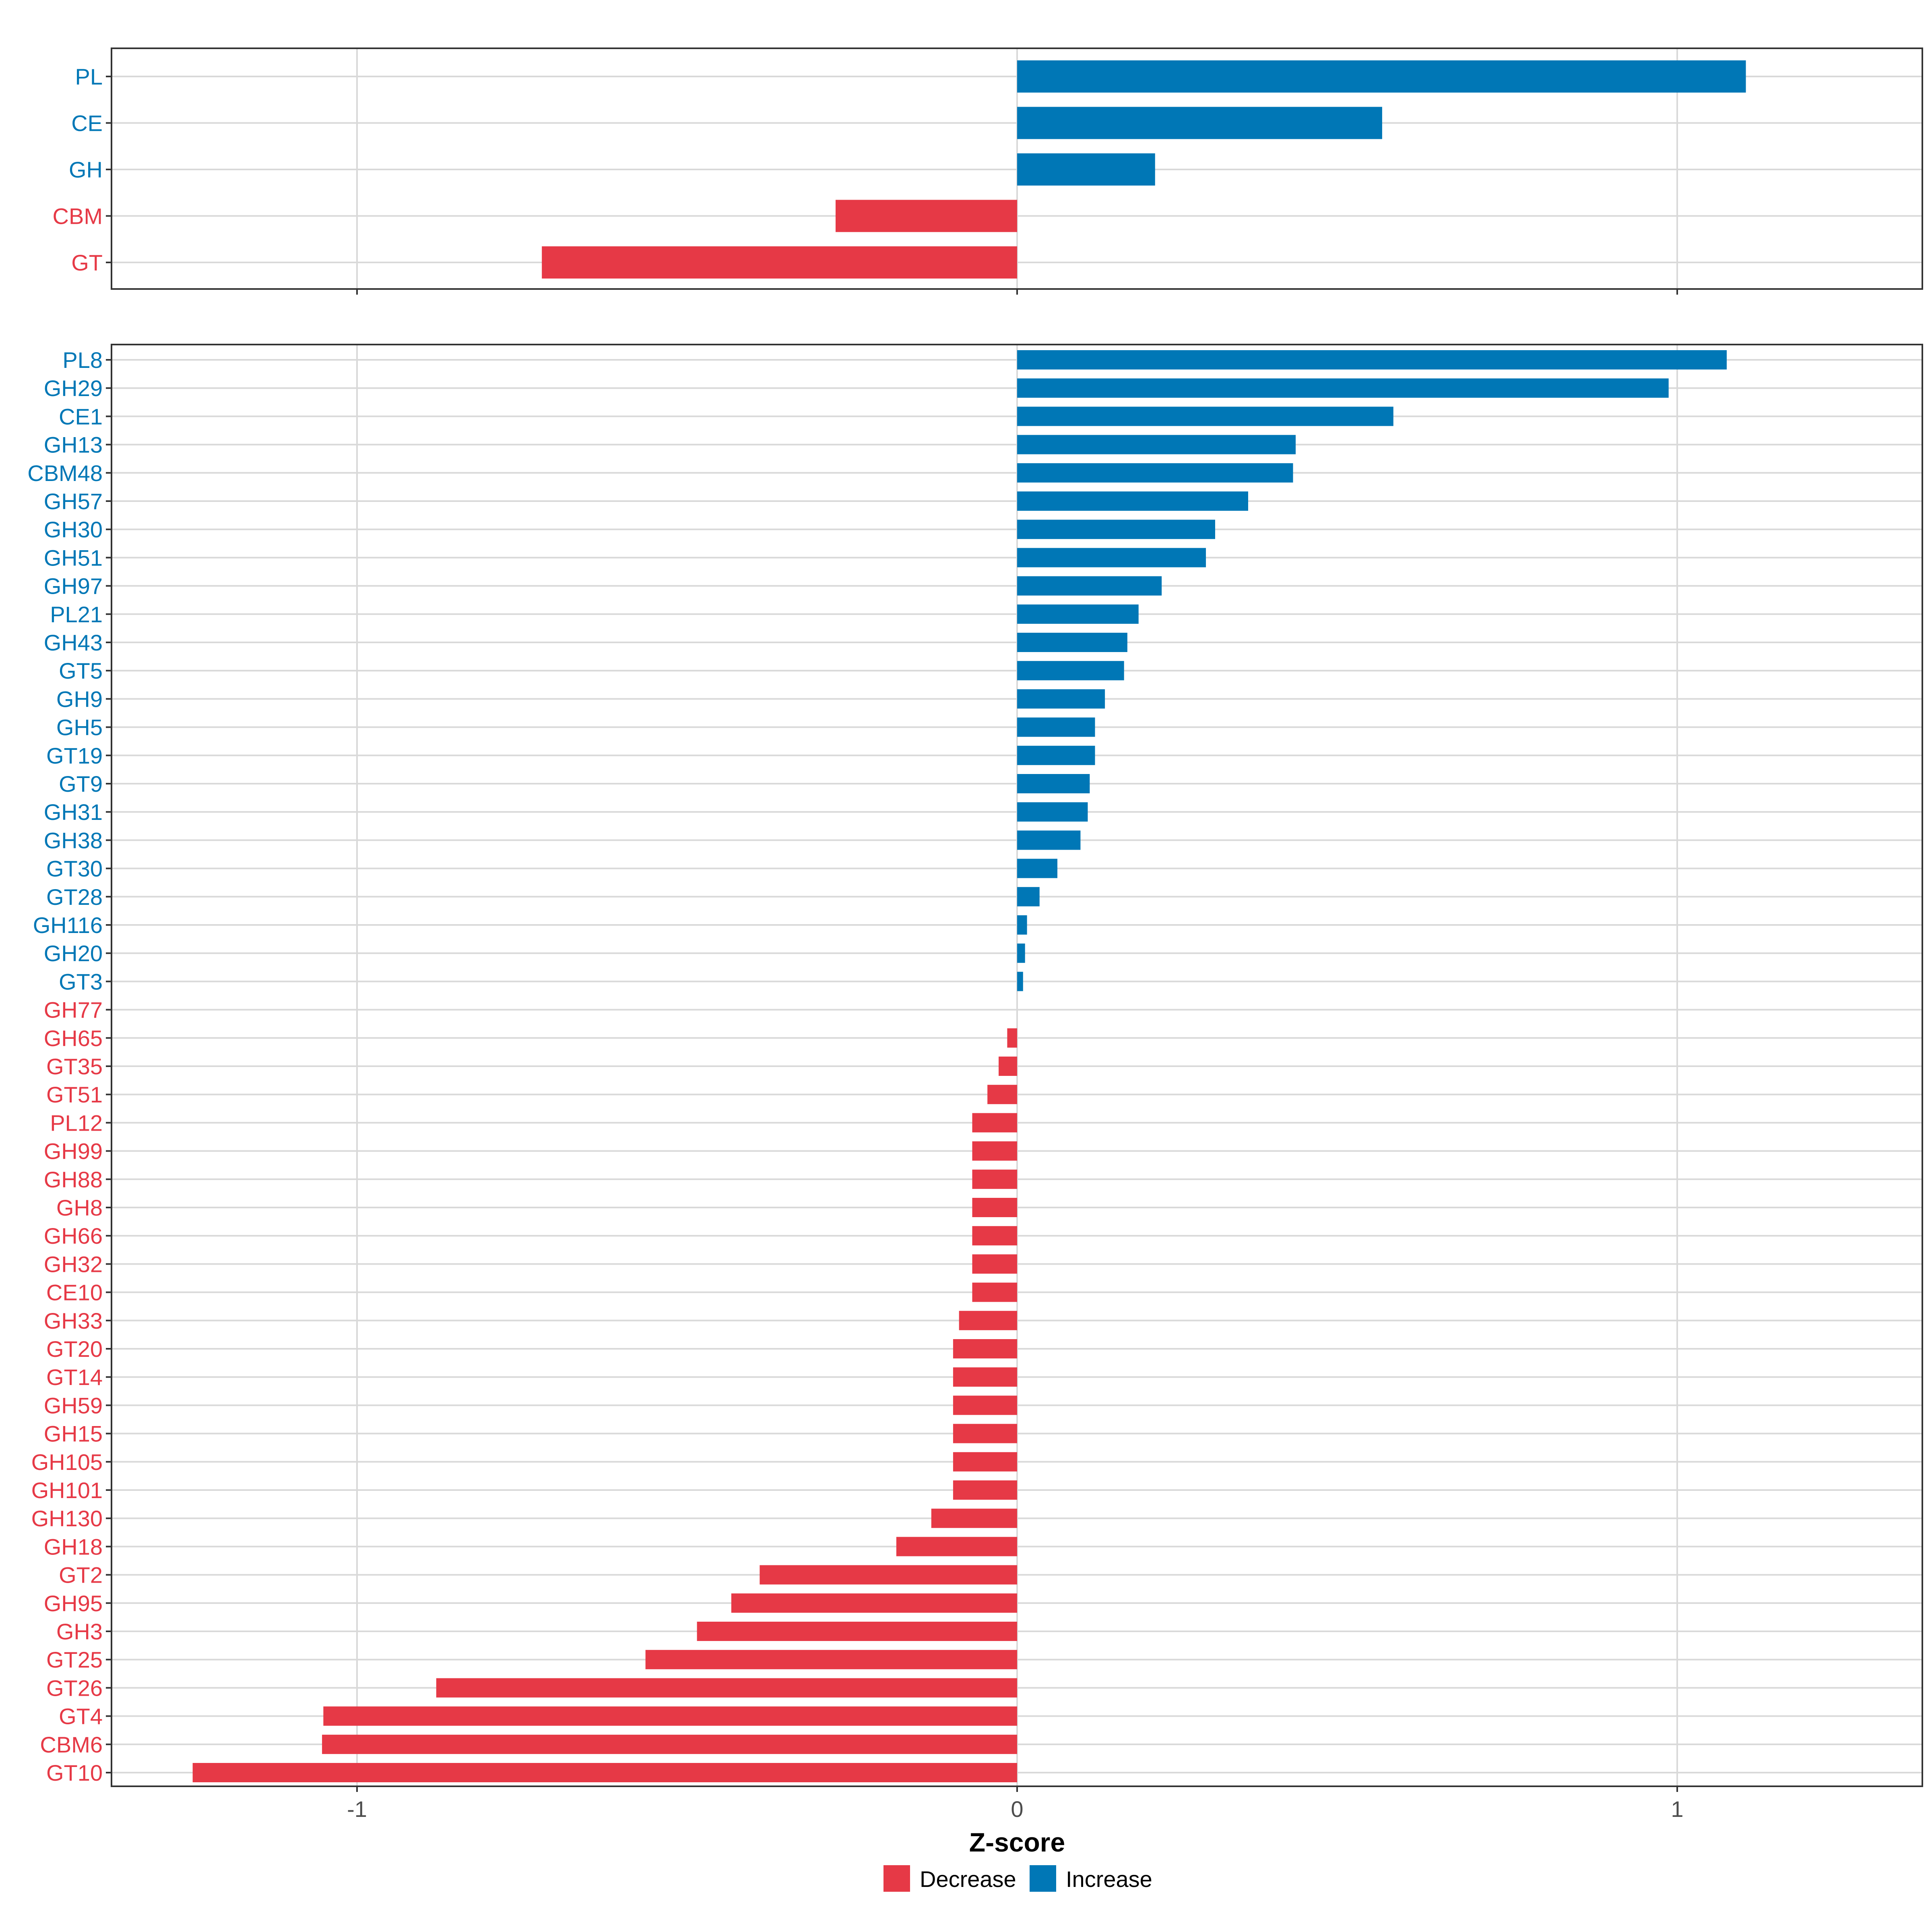 The image size is (1932, 1932). What do you see at coordinates (79, 1207) in the screenshot?
I see `bottom-ytick-label-gh8: GH8` at bounding box center [79, 1207].